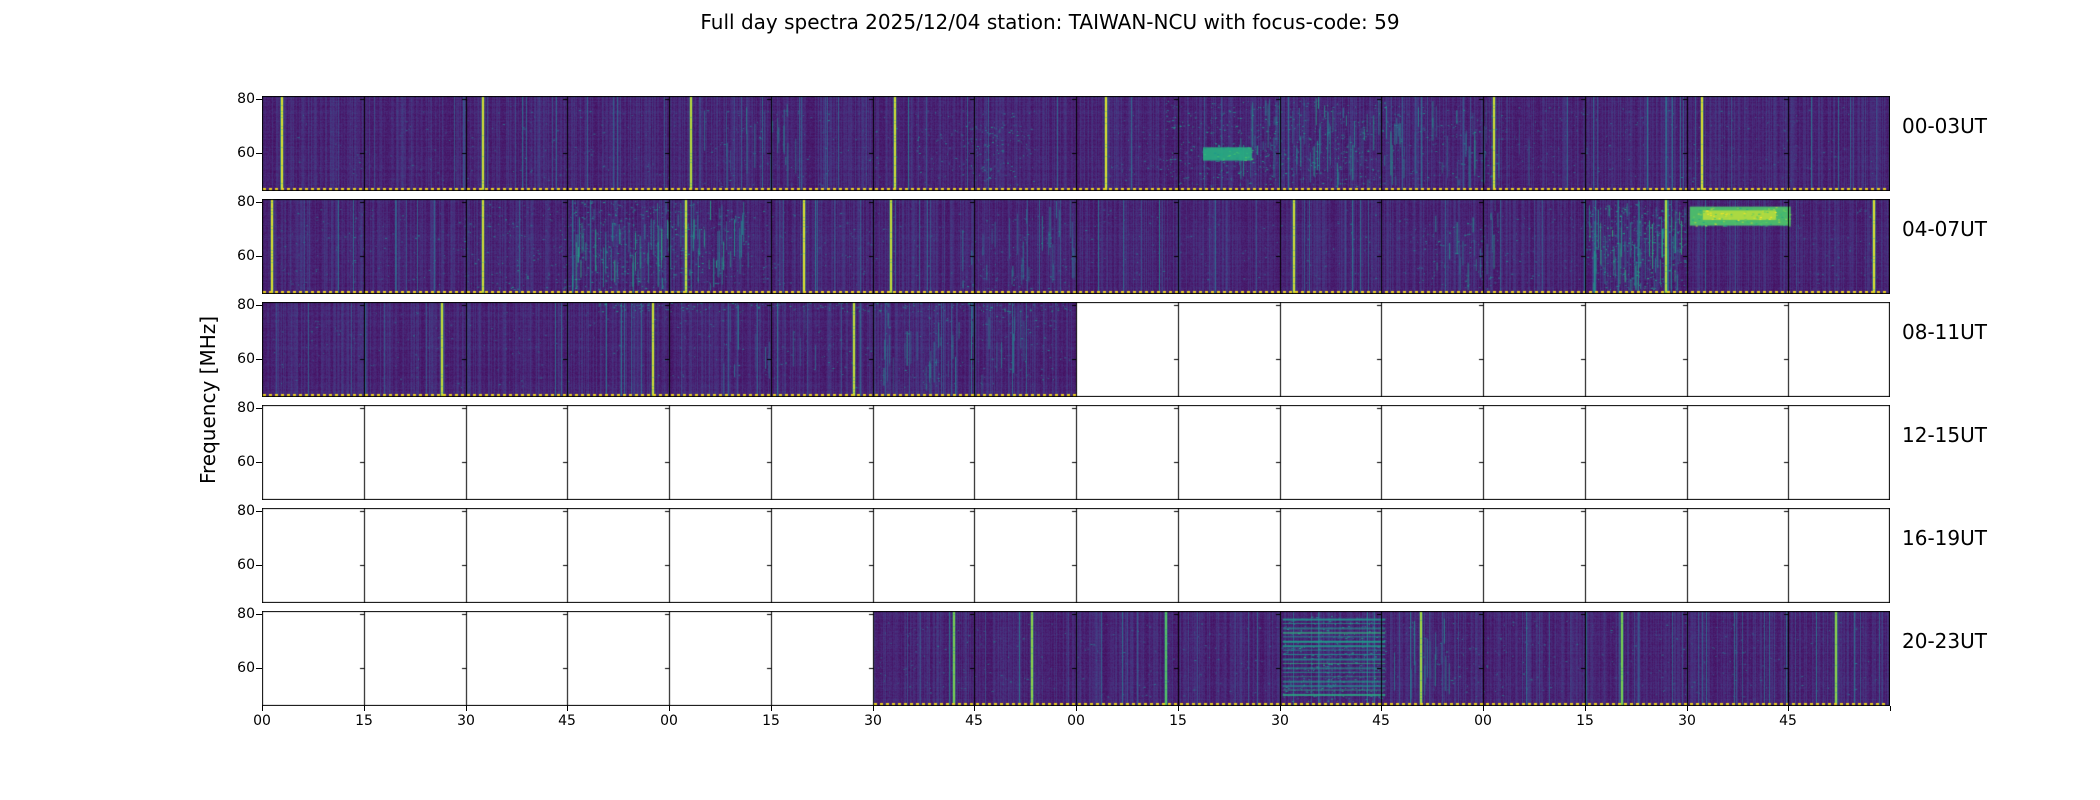  Describe the element at coordinates (1944, 538) in the screenshot. I see `row-label: 16-19UT` at that location.